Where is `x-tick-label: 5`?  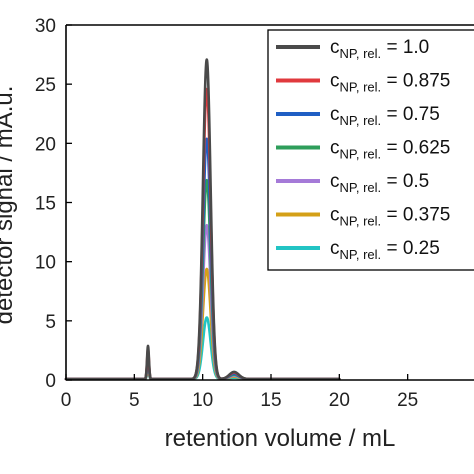
x-tick-label: 5 is located at coordinates (134, 400).